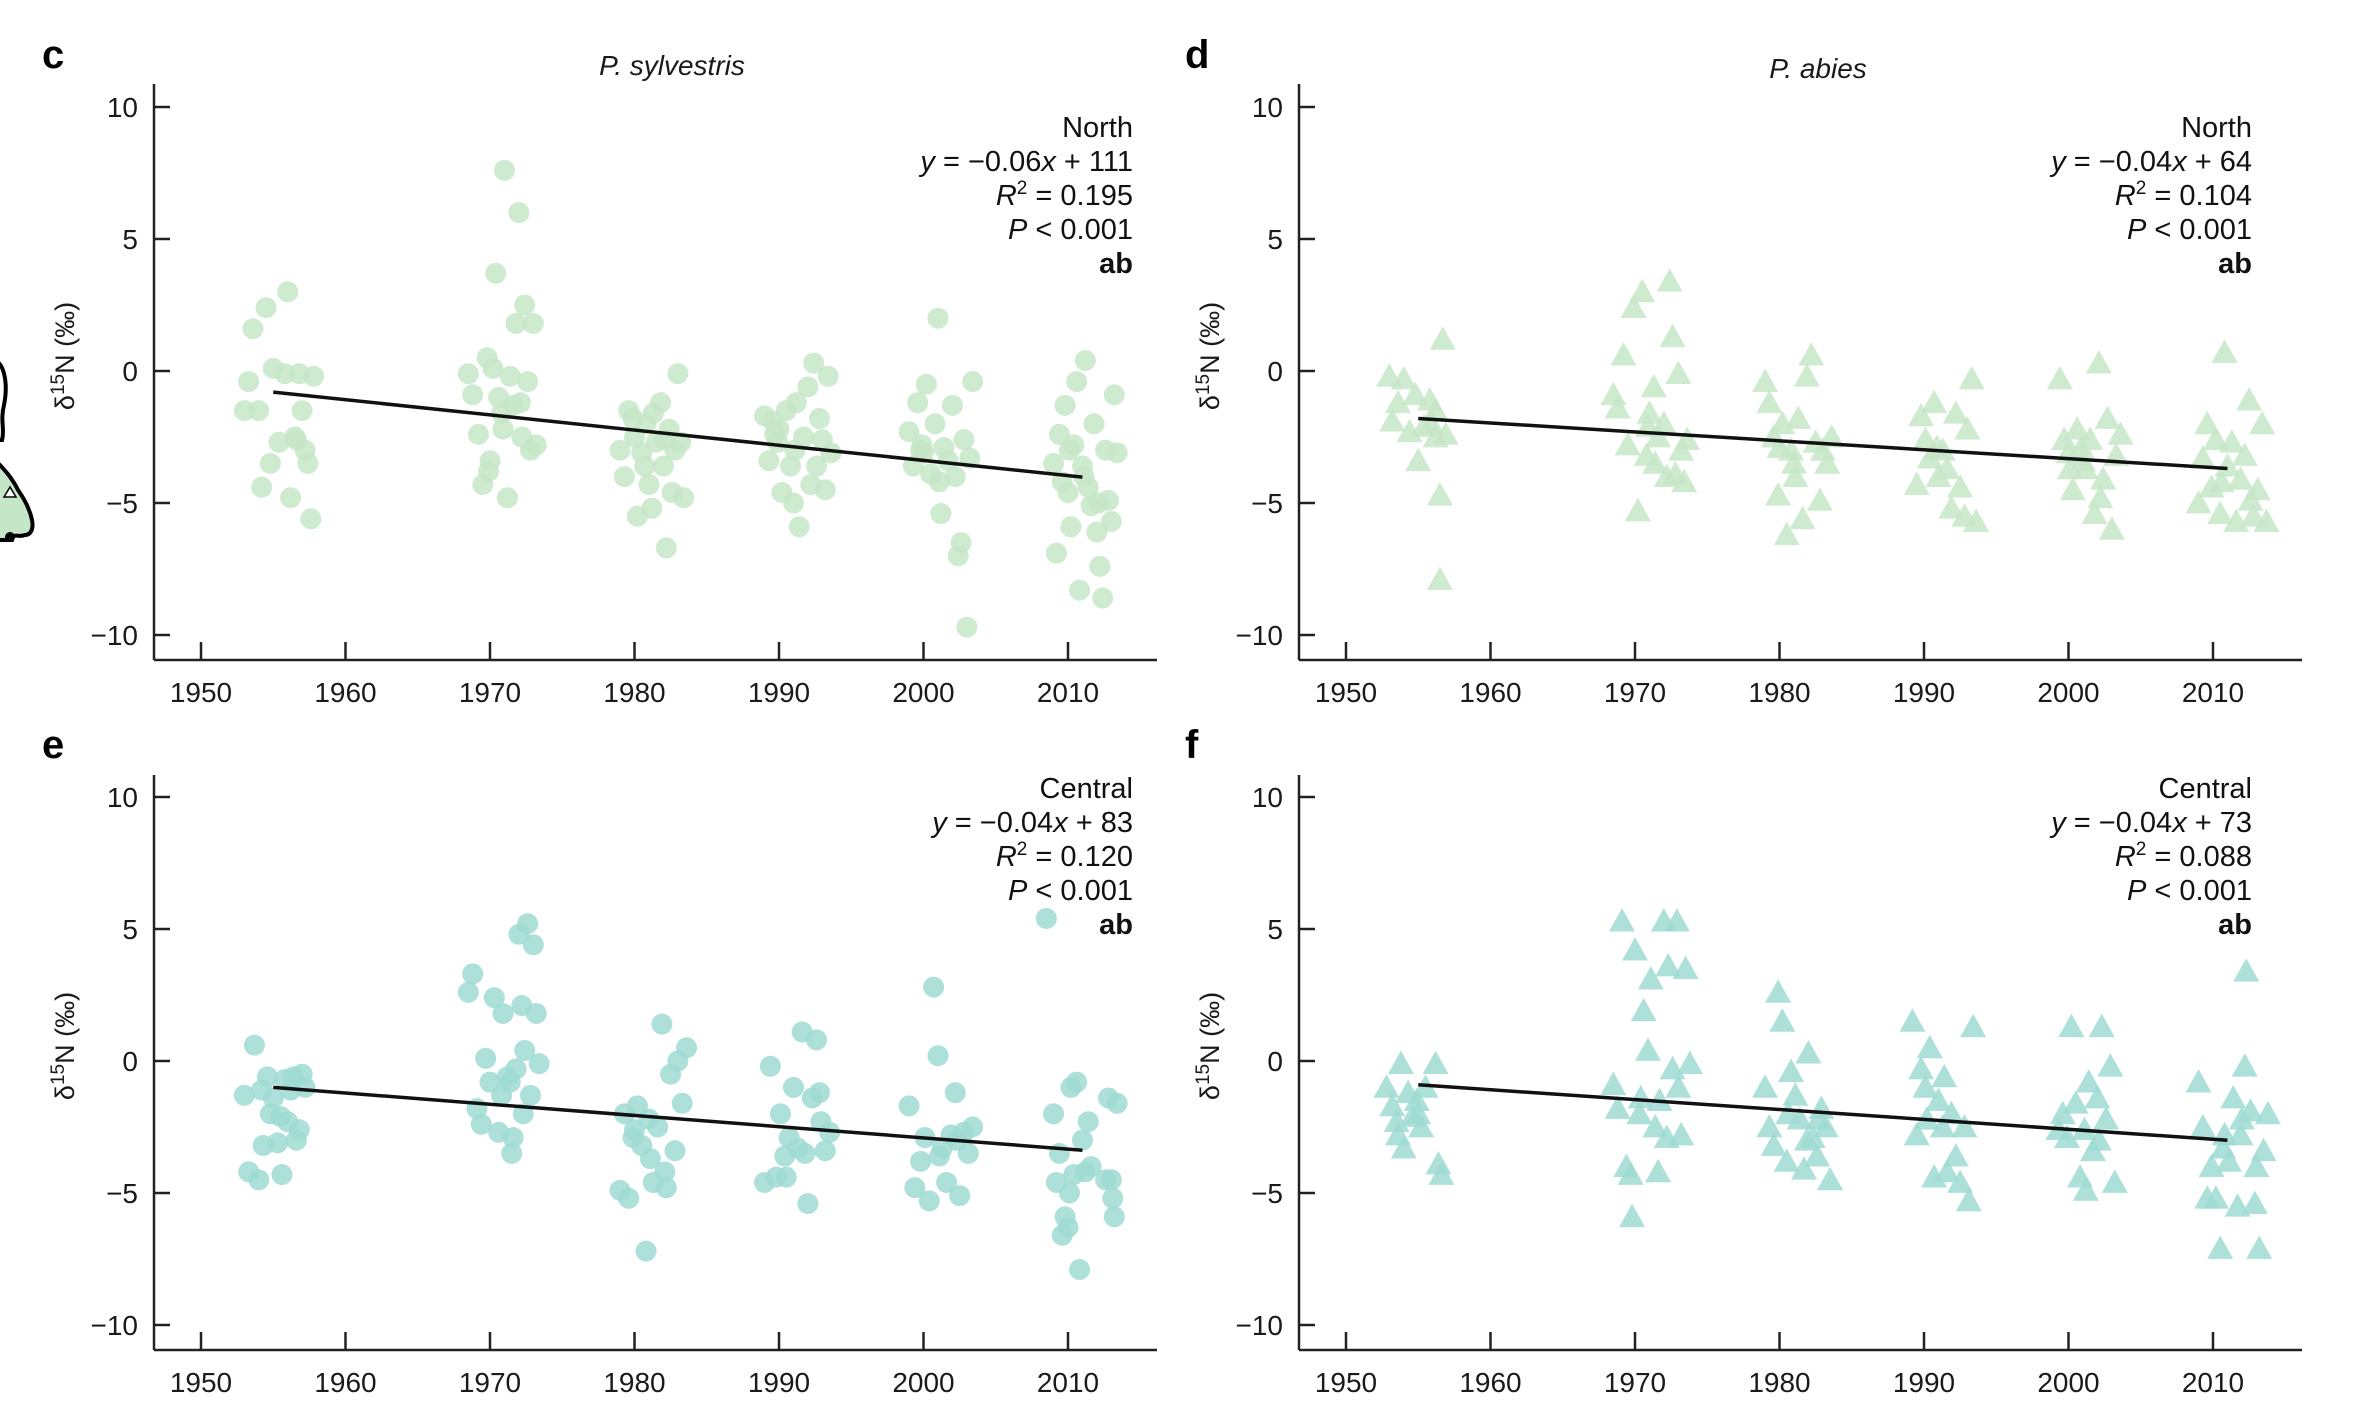 The width and height of the screenshot is (2358, 1402). Describe the element at coordinates (1025, 162) in the screenshot. I see `regression-equation: y = −0.06x + 111` at that location.